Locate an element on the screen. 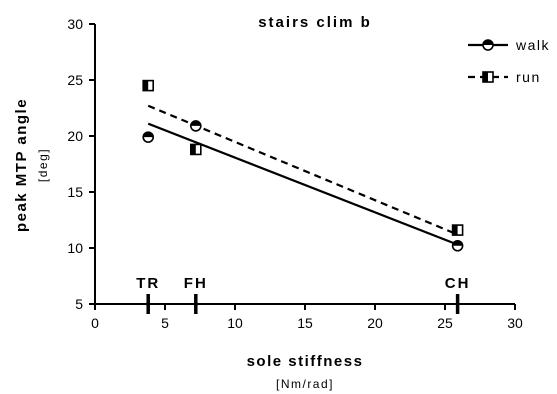  y-tick-label: 30 is located at coordinates (75, 24).